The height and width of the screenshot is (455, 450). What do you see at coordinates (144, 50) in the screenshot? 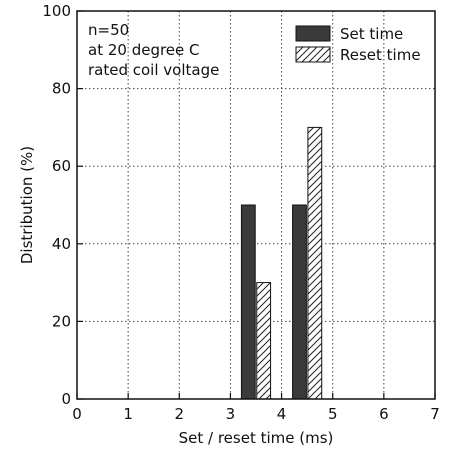
I see `annotation-line-temperature: at 20 degree C` at bounding box center [144, 50].